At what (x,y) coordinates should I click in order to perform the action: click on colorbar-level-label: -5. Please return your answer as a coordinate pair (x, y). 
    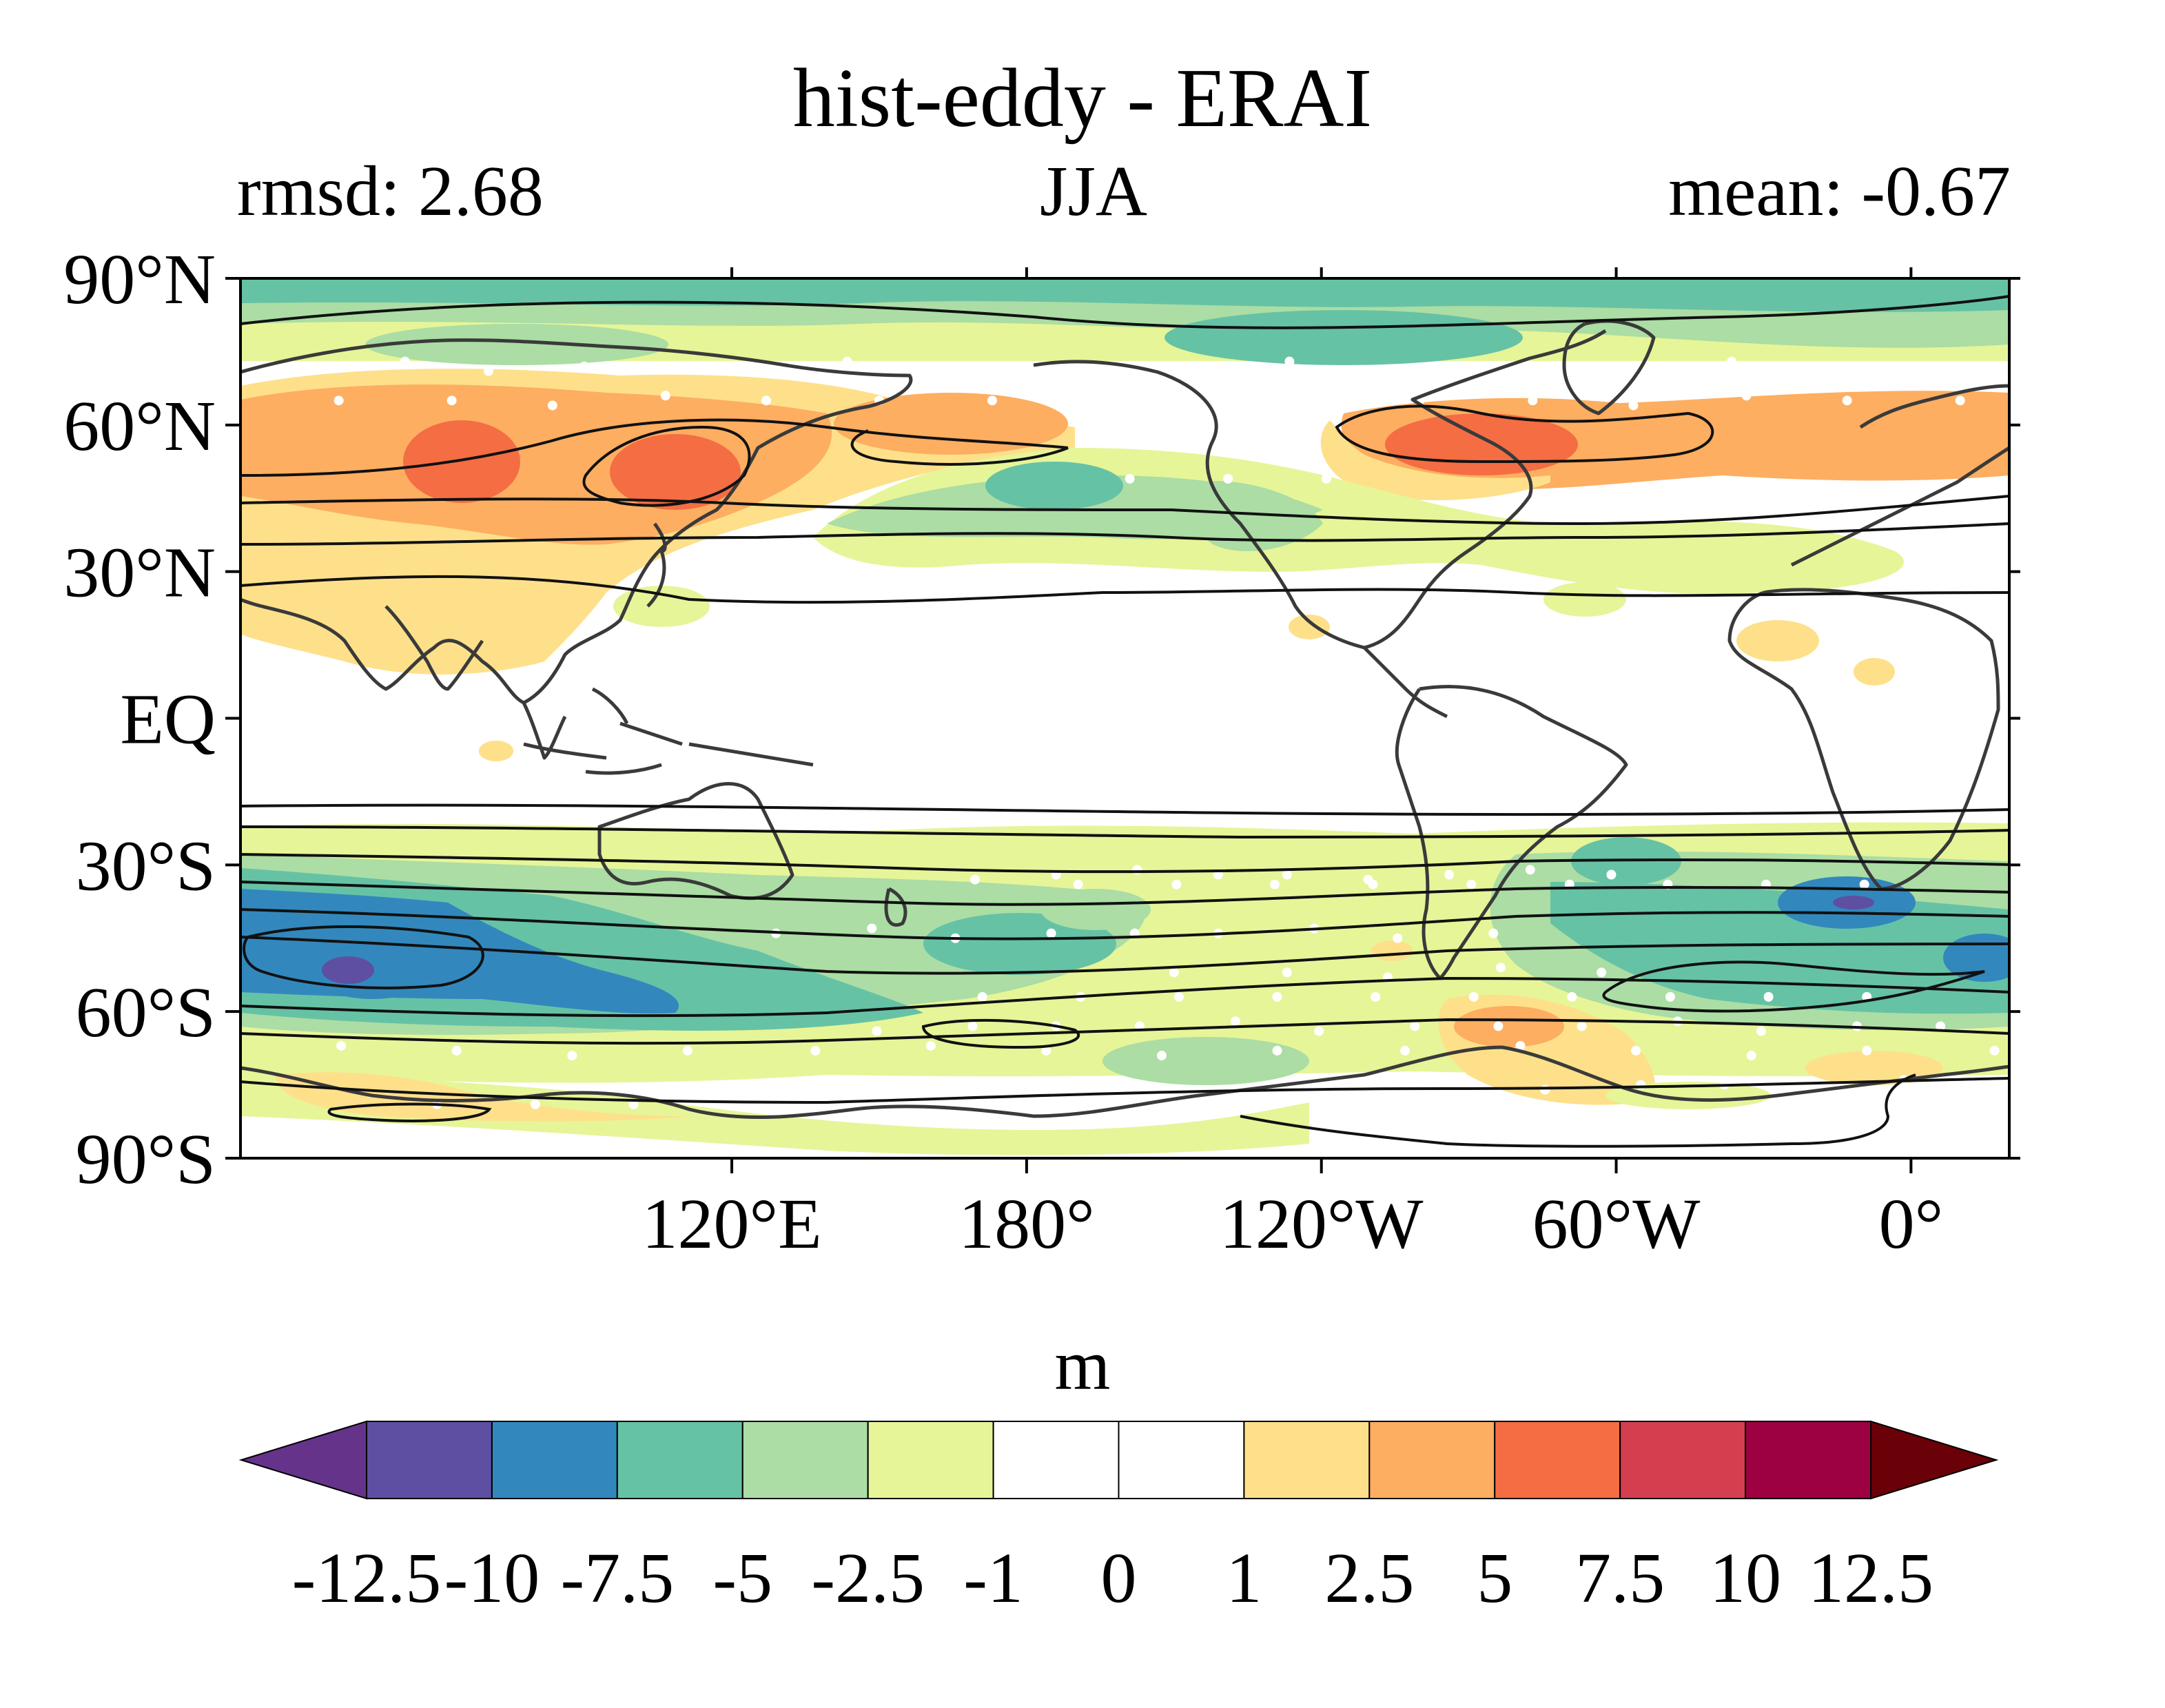
    Looking at the image, I should click on (742, 1578).